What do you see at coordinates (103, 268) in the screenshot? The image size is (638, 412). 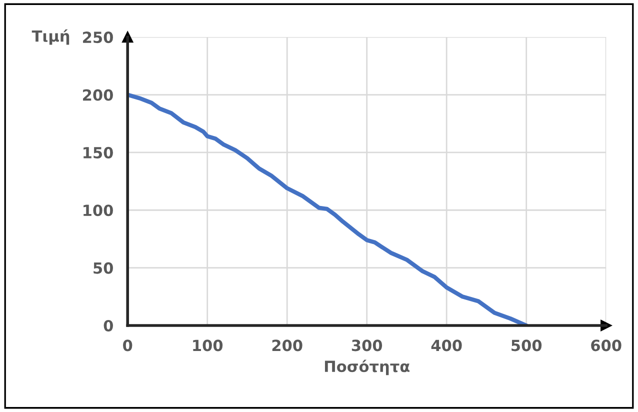 I see `y-tick-label: 50` at bounding box center [103, 268].